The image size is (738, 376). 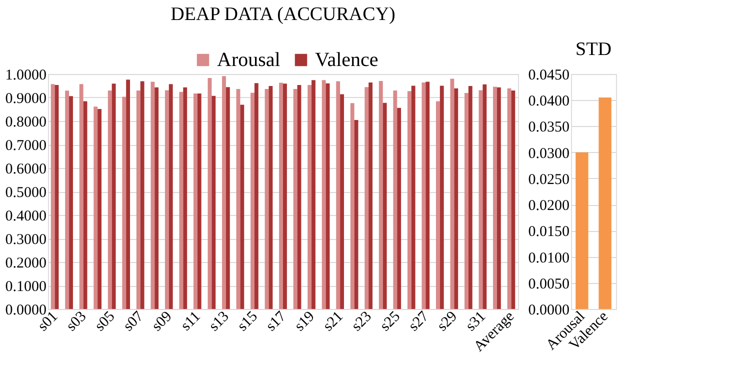 I want to click on y-tick-label: 0.3000, so click(x=25, y=240).